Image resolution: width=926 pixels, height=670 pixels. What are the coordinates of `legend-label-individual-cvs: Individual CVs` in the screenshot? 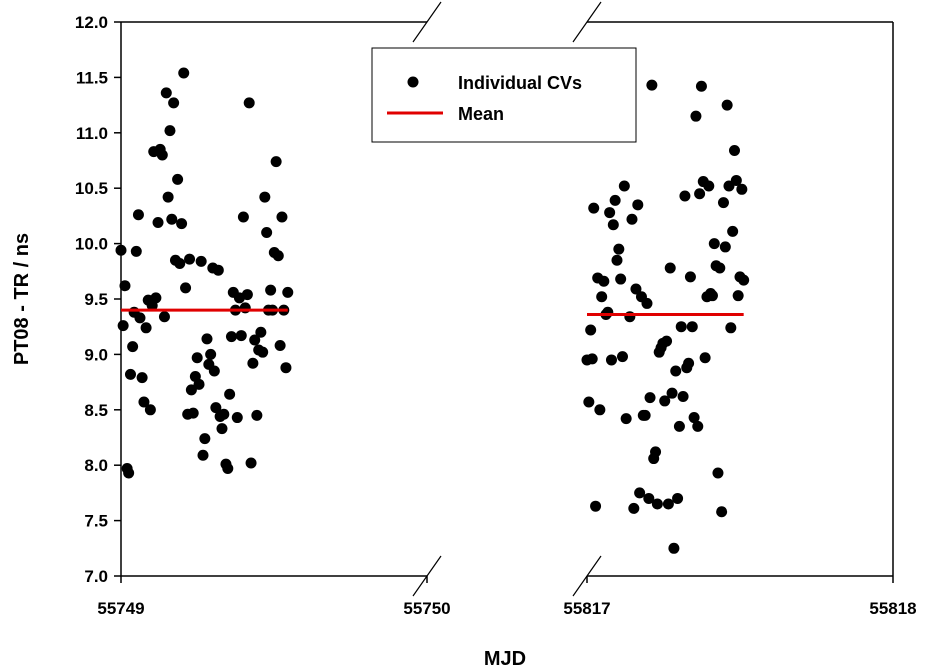 It's located at (520, 83).